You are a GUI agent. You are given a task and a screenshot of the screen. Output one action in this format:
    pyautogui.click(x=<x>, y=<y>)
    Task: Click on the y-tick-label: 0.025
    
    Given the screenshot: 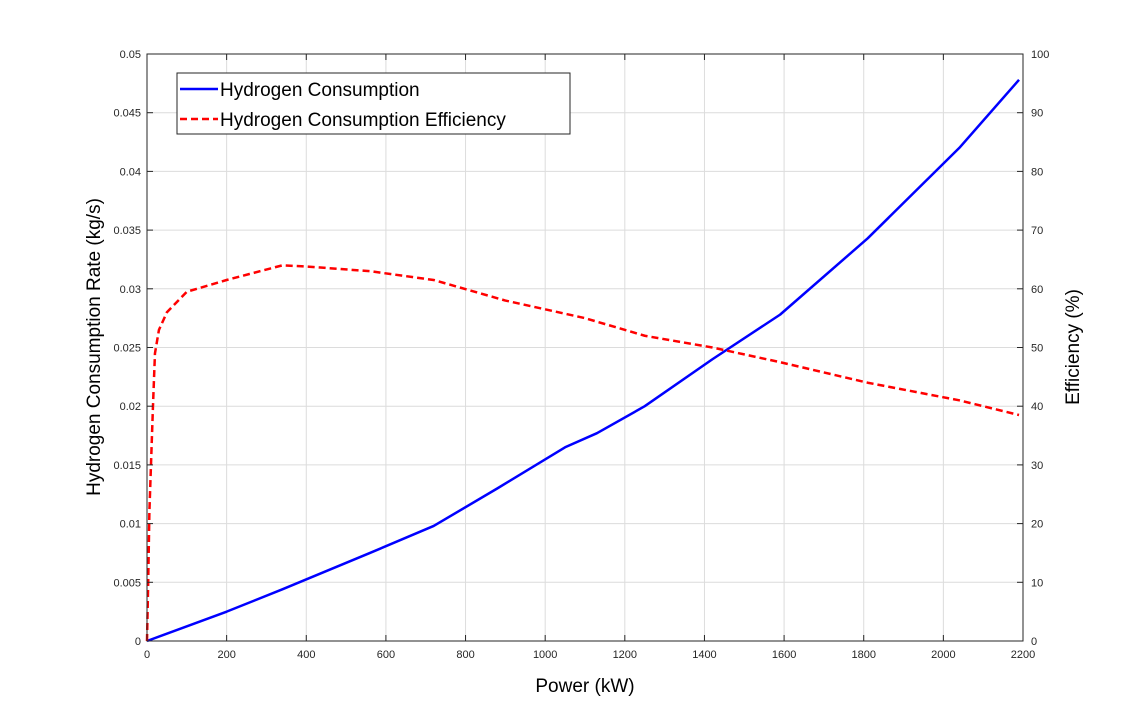 What is the action you would take?
    pyautogui.click(x=127, y=349)
    